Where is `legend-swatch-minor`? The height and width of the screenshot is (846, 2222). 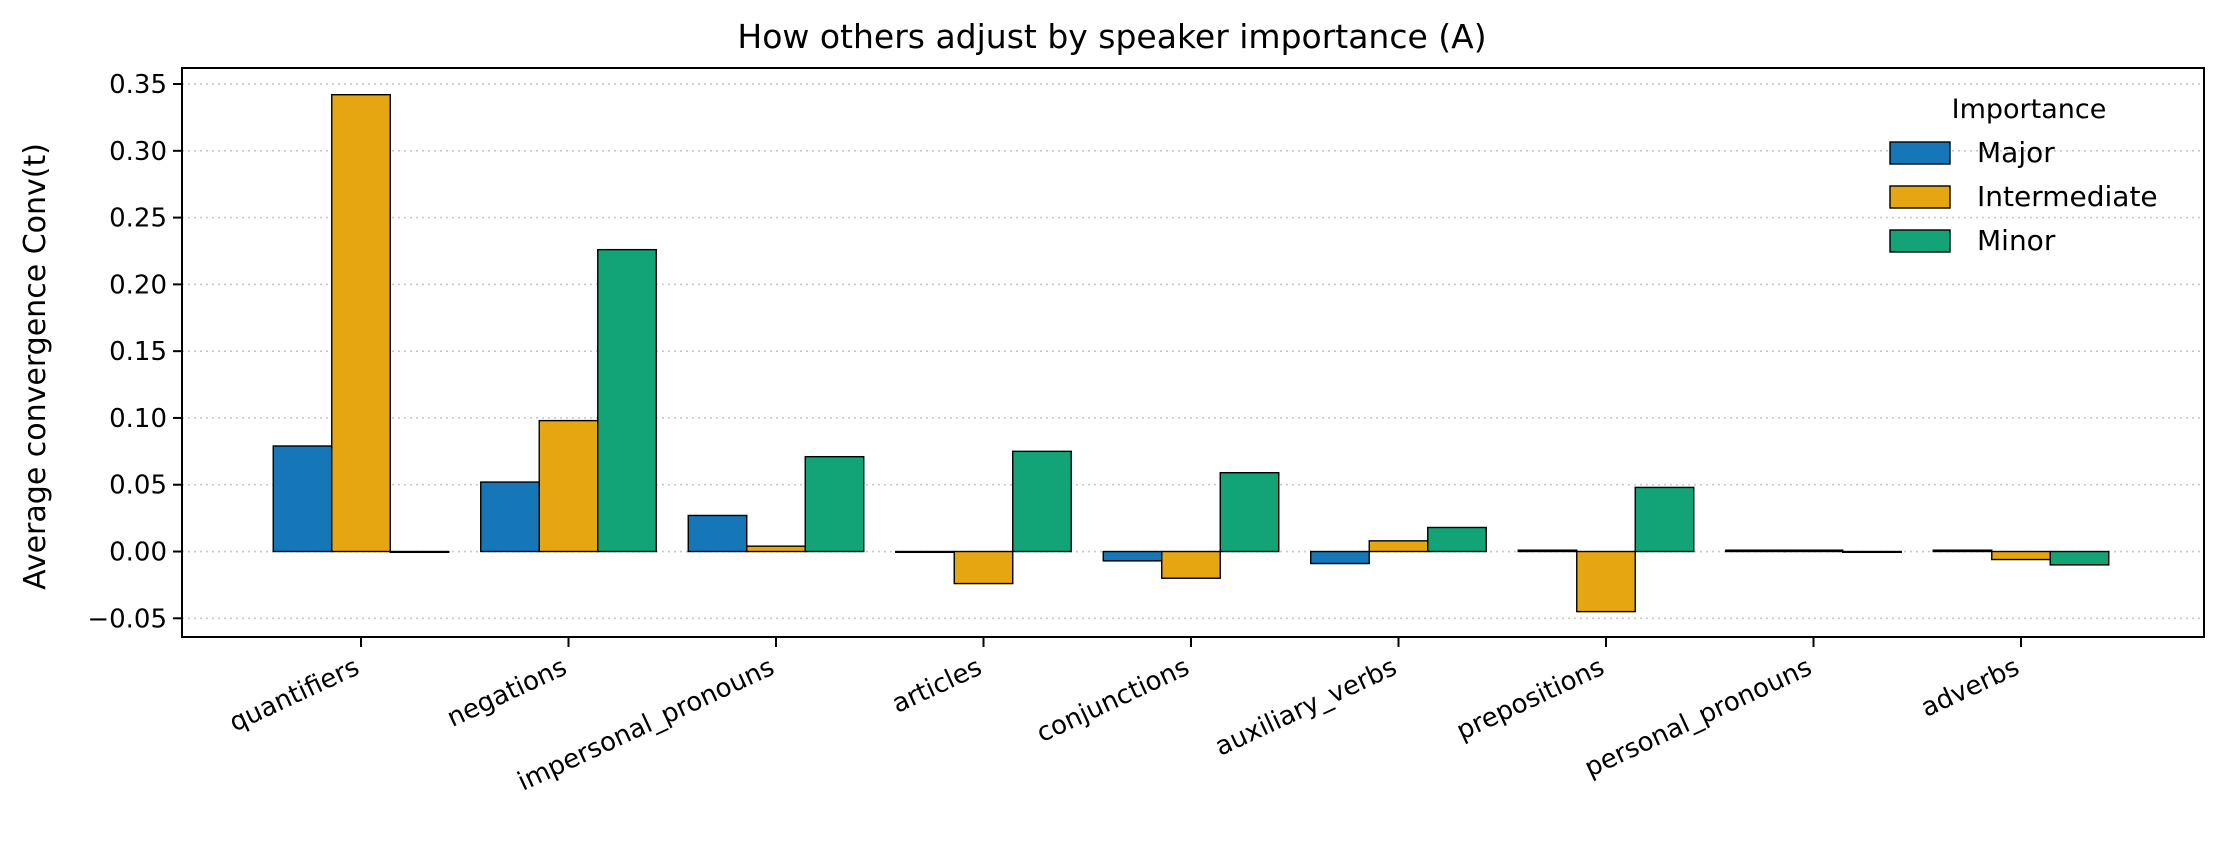 legend-swatch-minor is located at coordinates (1920, 241).